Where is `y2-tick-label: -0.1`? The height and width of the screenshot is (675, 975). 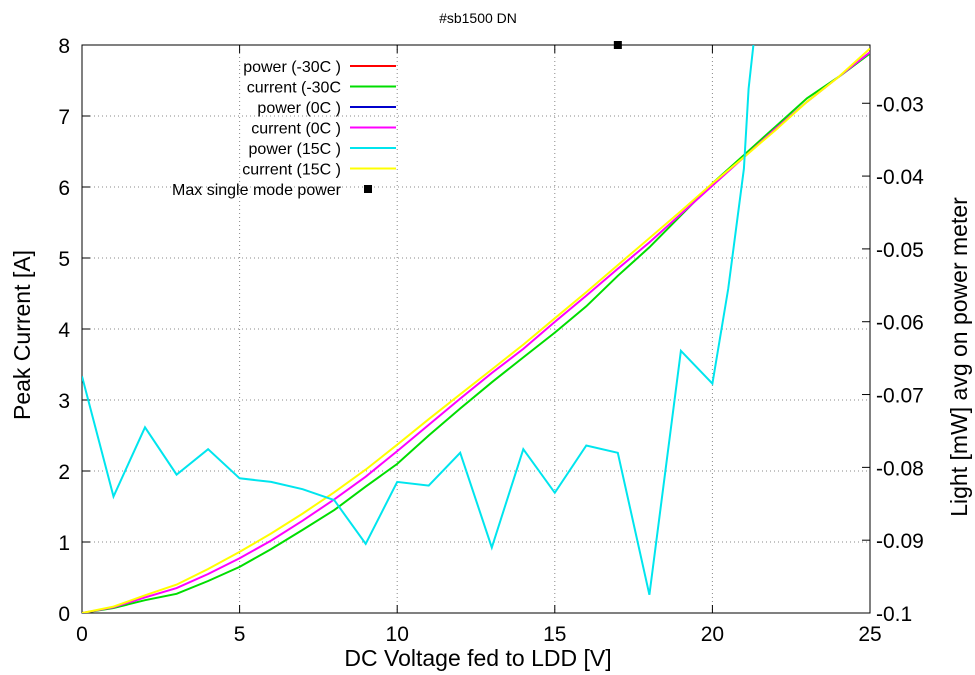
y2-tick-label: -0.1 is located at coordinates (894, 614).